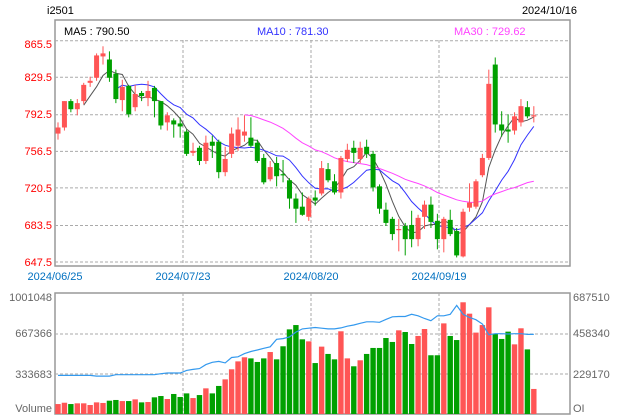  Describe the element at coordinates (38, 152) in the screenshot. I see `price-tick: 756.5` at that location.